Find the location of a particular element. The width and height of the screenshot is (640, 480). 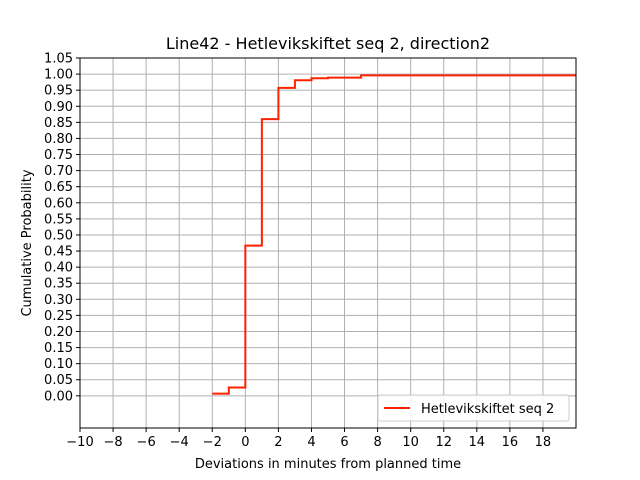

y-tick-label: 0.10 is located at coordinates (58, 364).